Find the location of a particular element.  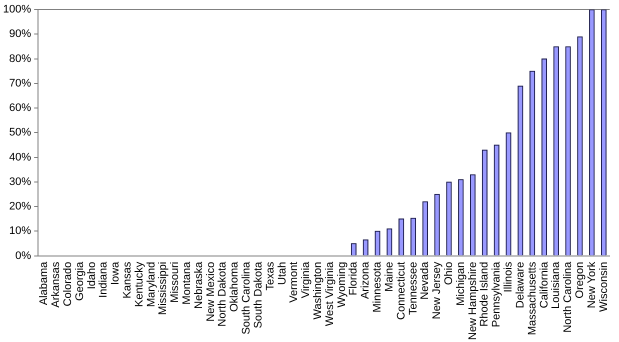

x-tick-label: South Carolina is located at coordinates (246, 297).